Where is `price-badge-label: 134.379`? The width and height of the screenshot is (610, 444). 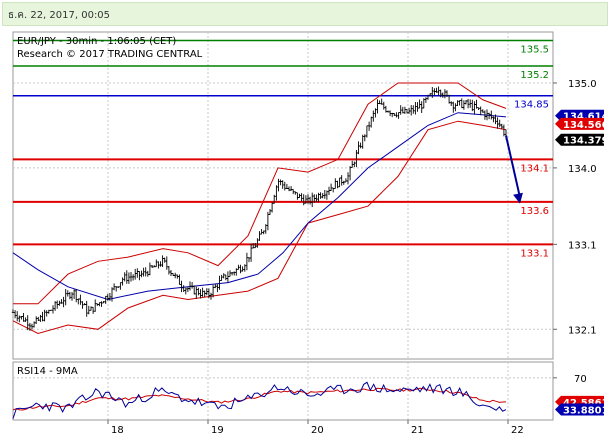 price-badge-label: 134.379 is located at coordinates (586, 141).